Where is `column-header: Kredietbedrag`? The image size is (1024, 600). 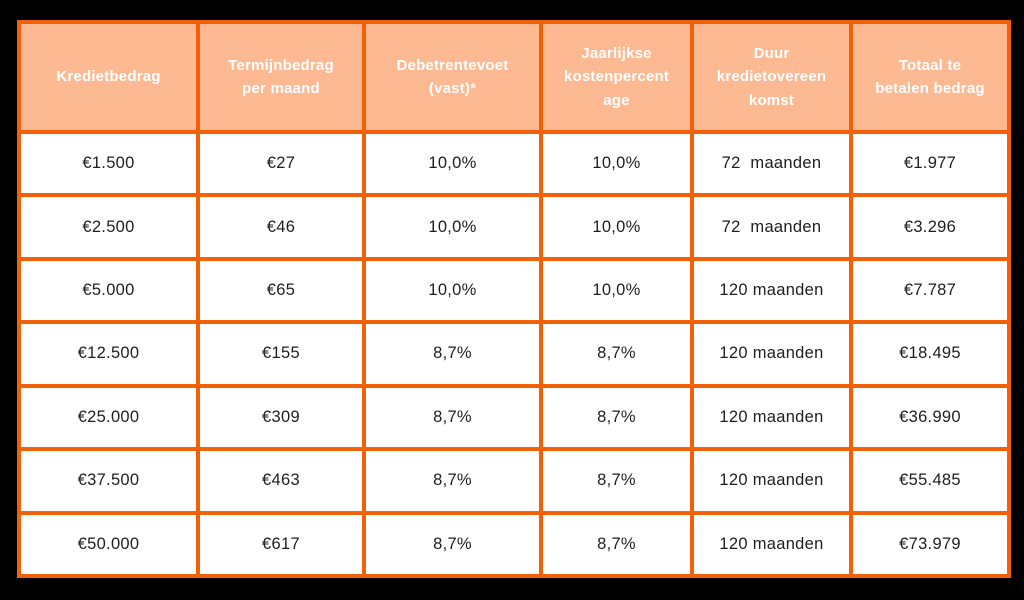 column-header: Kredietbedrag is located at coordinates (108, 77).